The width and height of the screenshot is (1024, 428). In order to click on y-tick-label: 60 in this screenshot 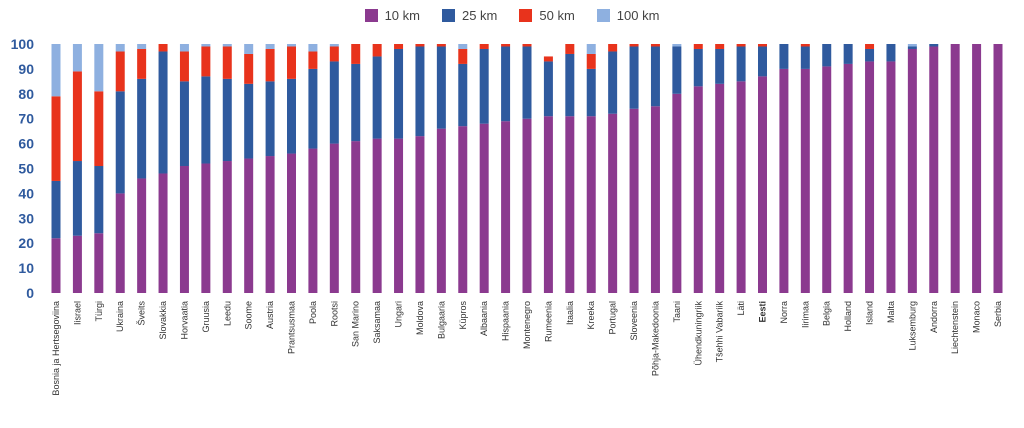, I will do `click(26, 144)`.